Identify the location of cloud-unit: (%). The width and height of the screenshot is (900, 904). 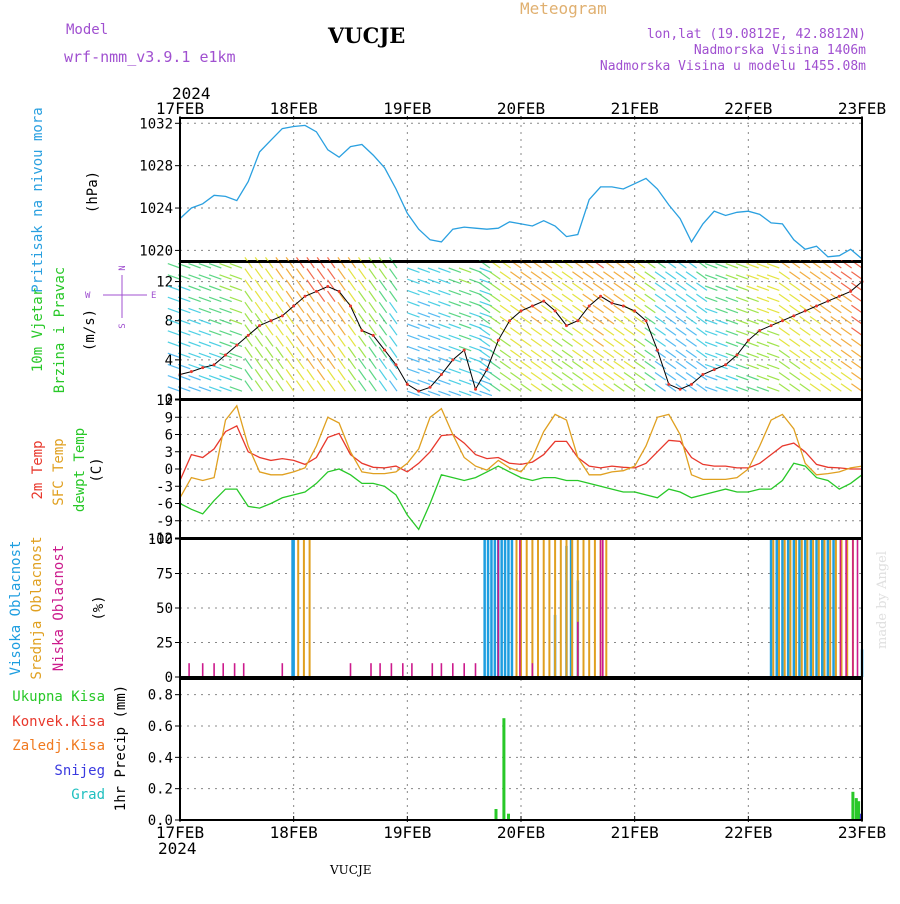
(99, 607).